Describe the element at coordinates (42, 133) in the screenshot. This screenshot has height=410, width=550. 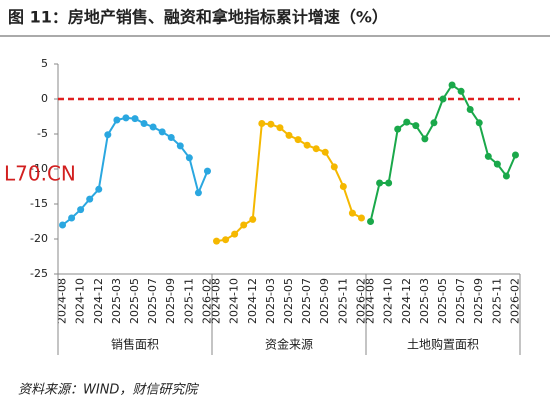
I see `y-tick-label: -5` at that location.